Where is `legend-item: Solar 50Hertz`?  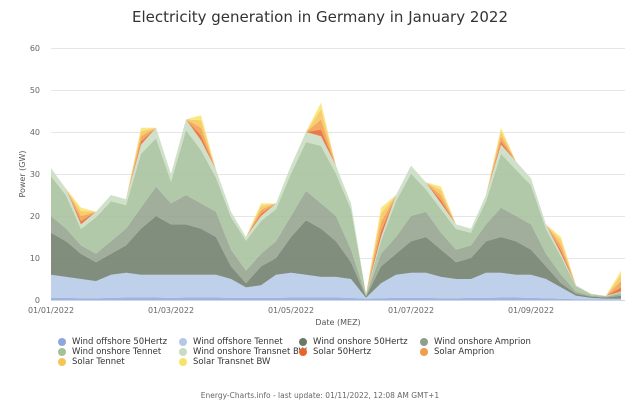
legend-item: Solar 50Hertz is located at coordinates (335, 352).